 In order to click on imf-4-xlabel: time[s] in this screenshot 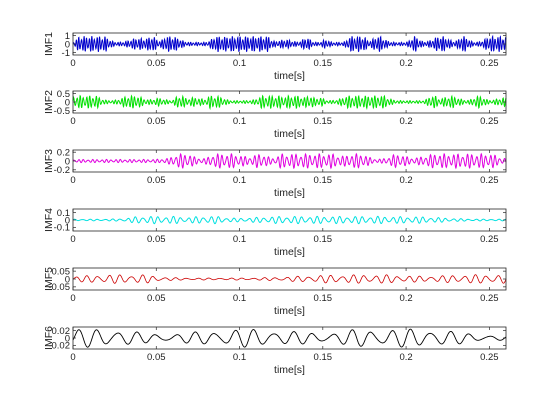, I will do `click(289, 252)`.